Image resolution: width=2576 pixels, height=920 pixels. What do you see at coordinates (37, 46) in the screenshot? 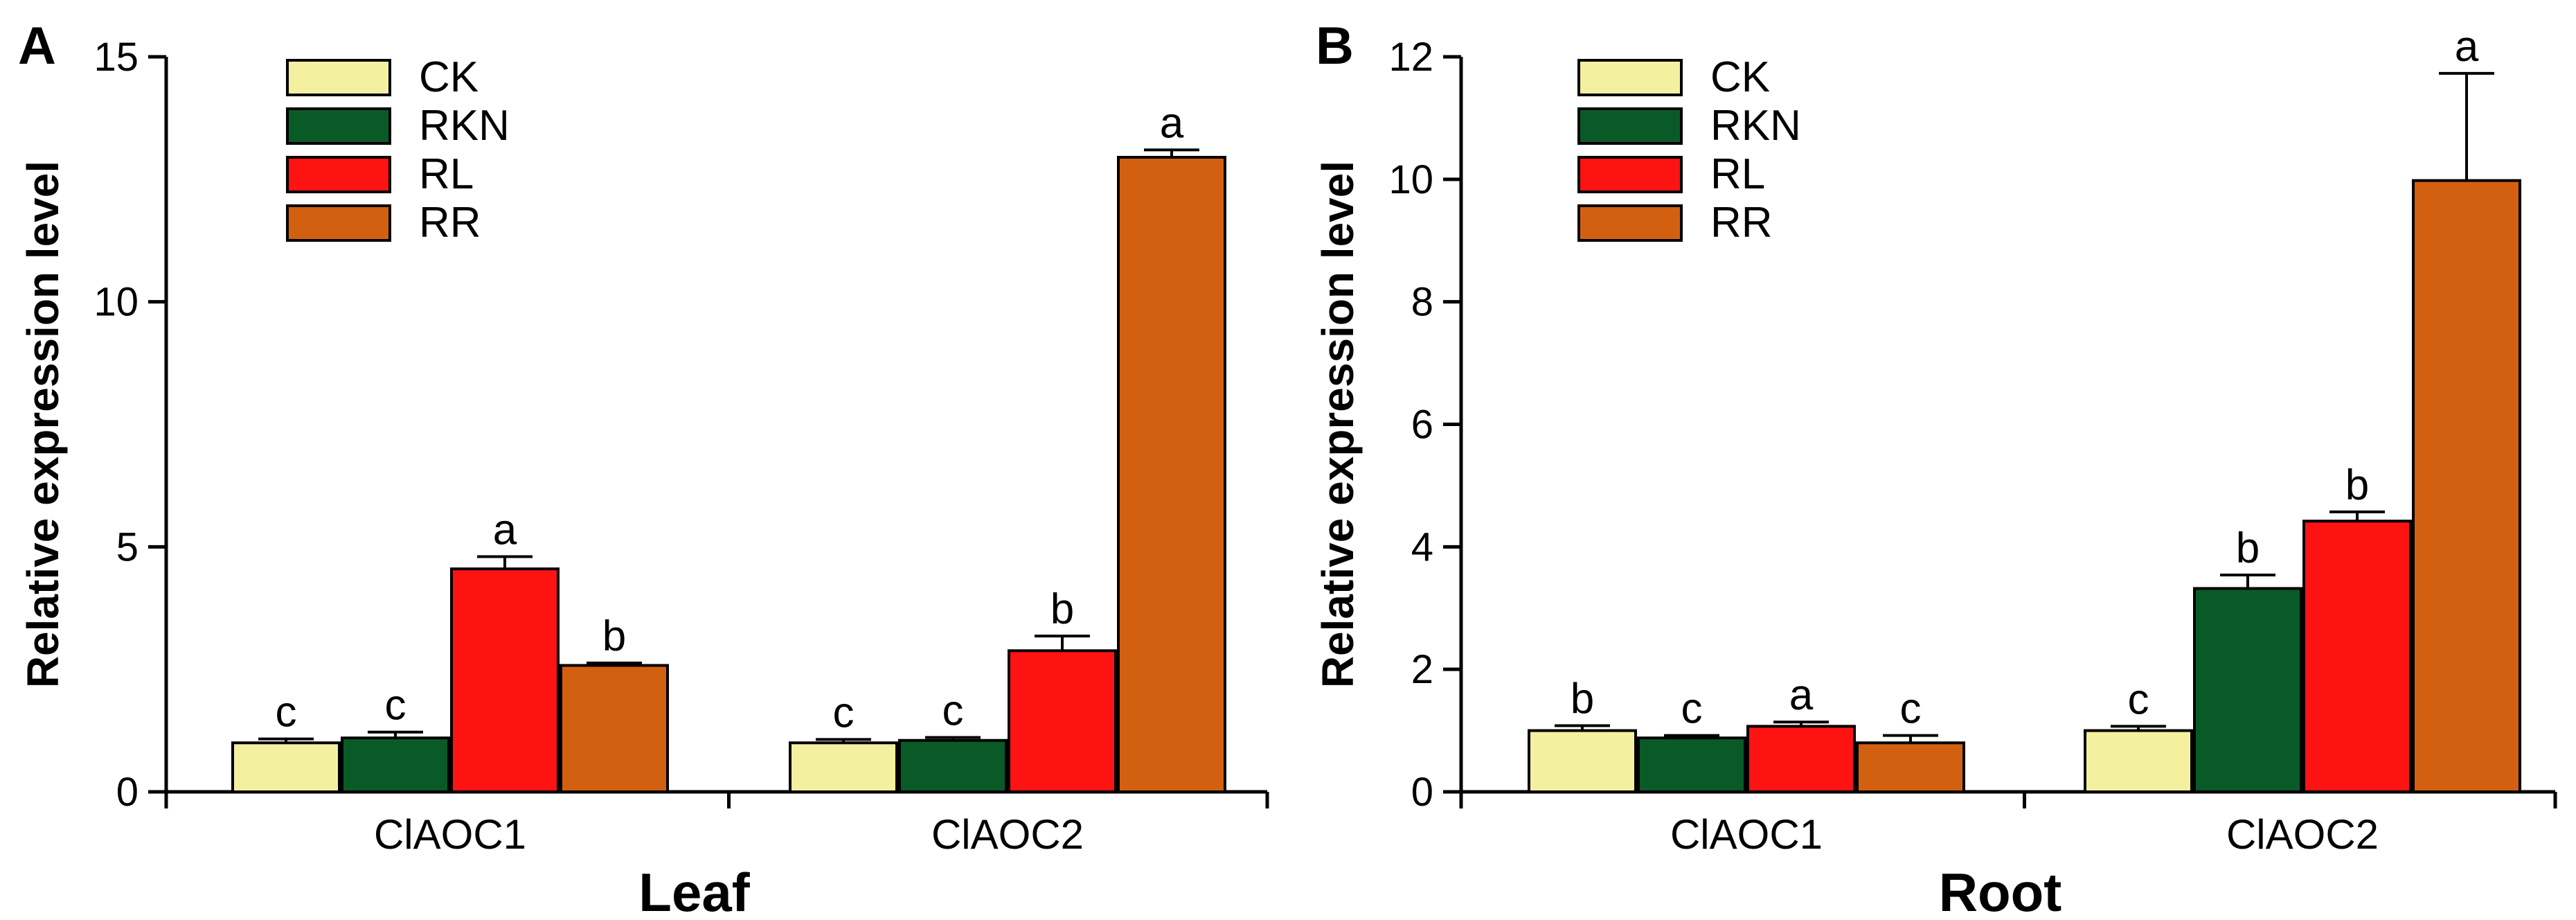
I see `panel-label: A` at bounding box center [37, 46].